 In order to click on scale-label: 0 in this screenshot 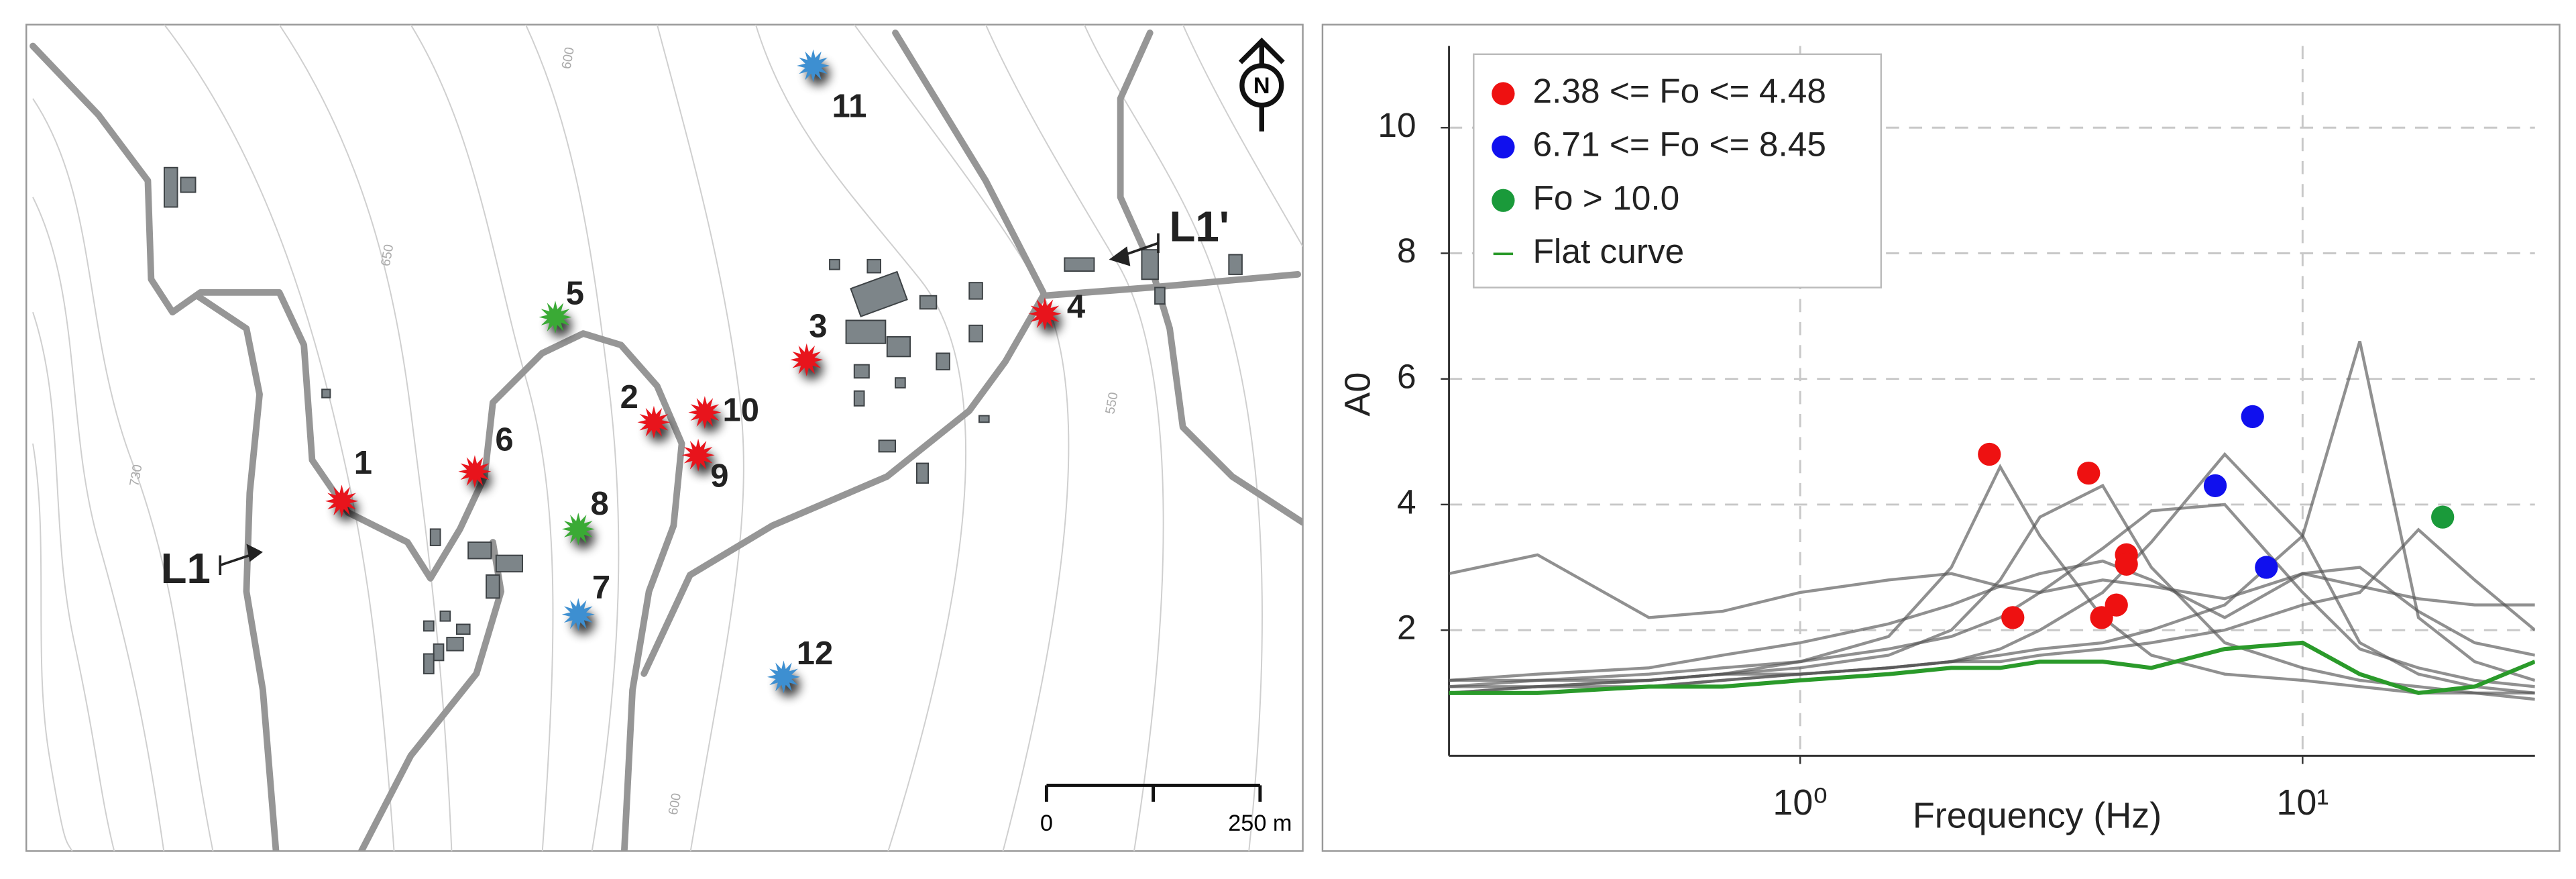, I will do `click(1046, 823)`.